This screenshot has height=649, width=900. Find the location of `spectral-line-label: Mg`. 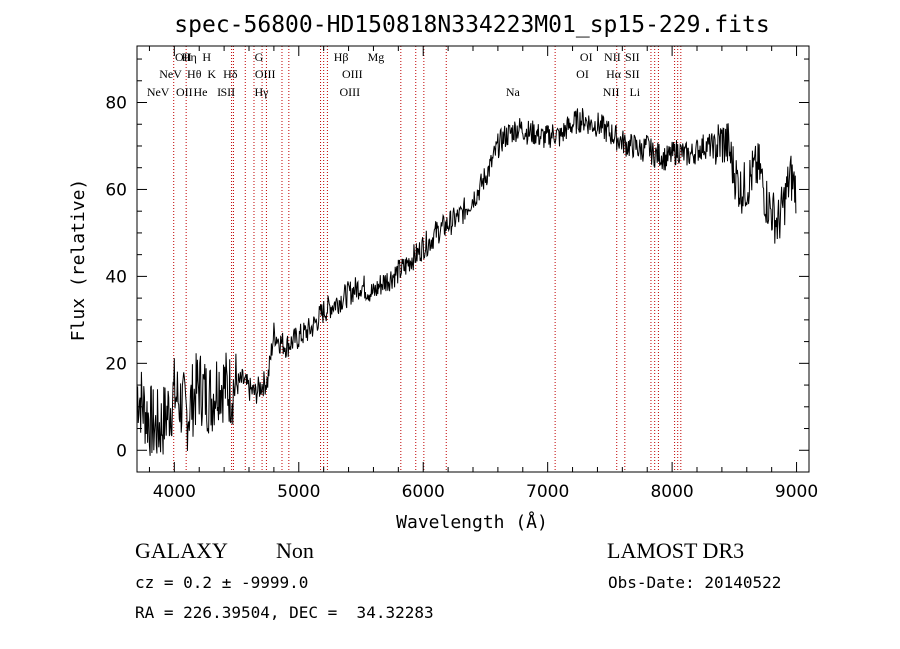

spectral-line-label: Mg is located at coordinates (376, 57).